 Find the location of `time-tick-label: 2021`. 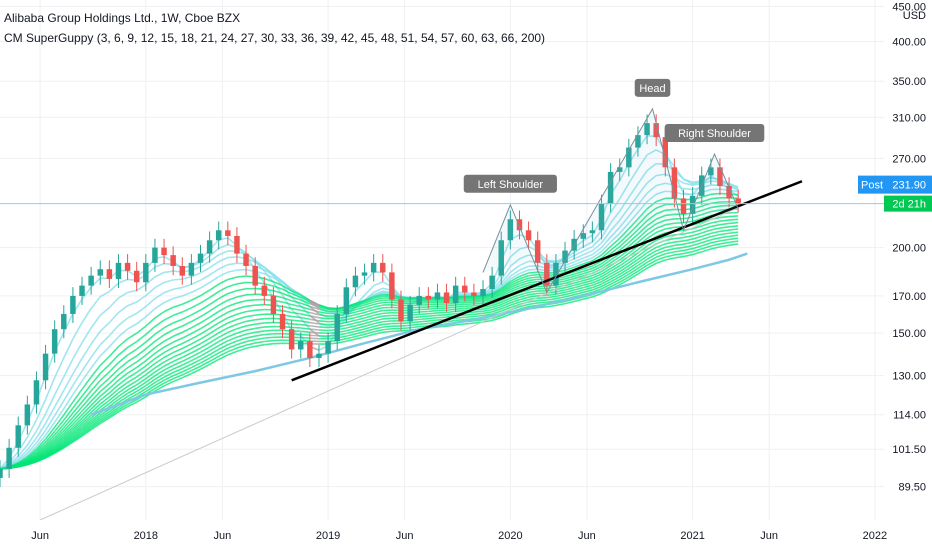

time-tick-label: 2021 is located at coordinates (692, 536).